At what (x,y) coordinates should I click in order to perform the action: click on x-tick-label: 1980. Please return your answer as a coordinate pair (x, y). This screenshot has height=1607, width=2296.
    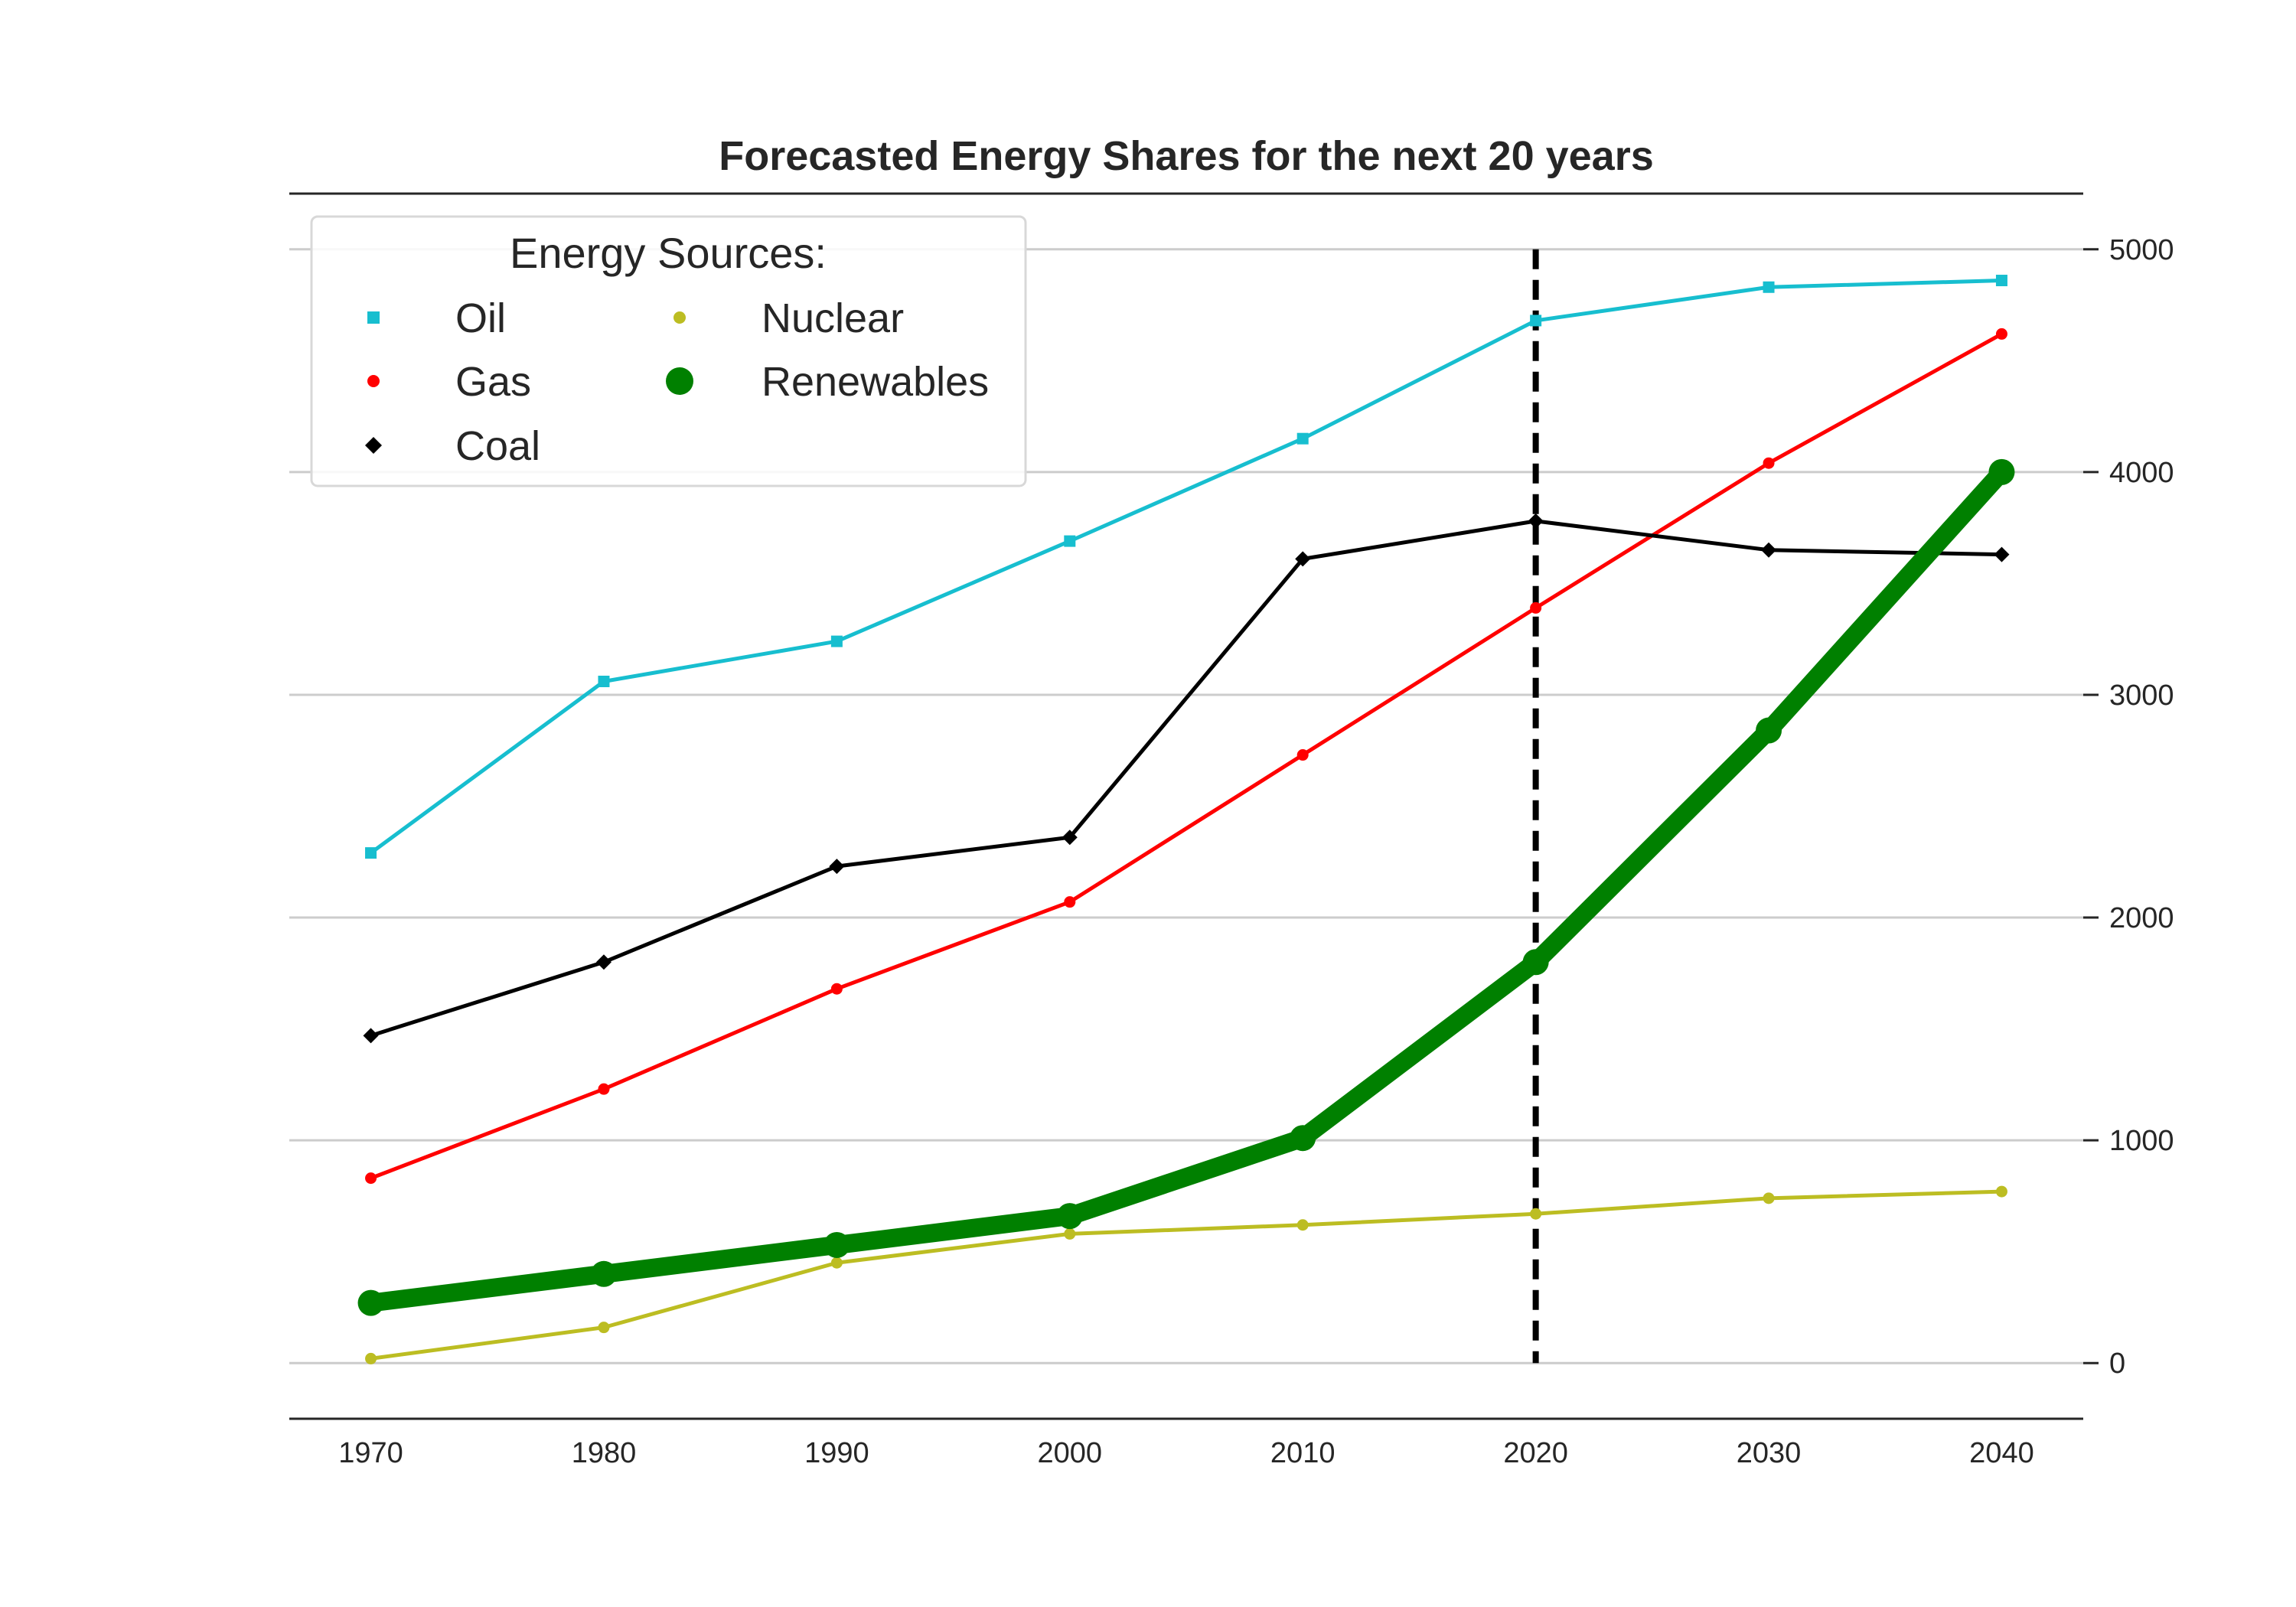
    Looking at the image, I should click on (604, 1453).